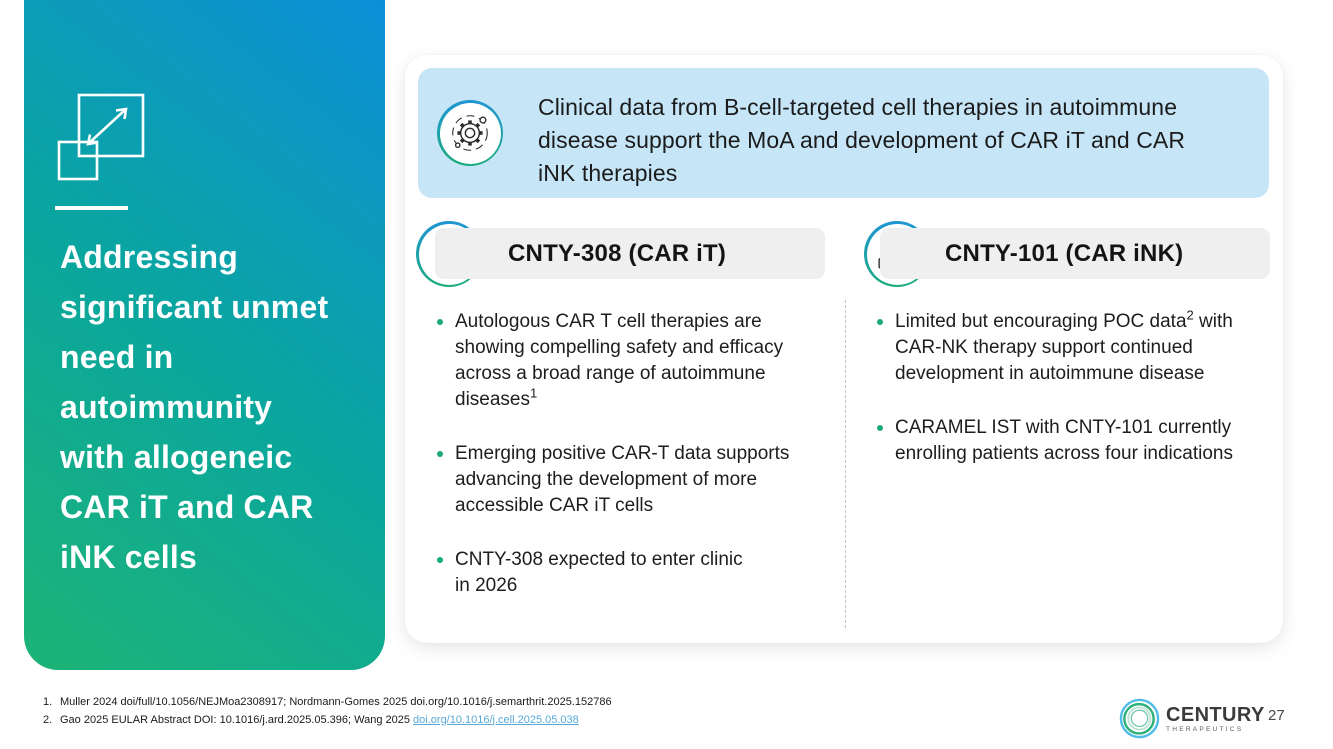 This screenshot has height=749, width=1333. I want to click on footnote-number: 2., so click(48, 719).